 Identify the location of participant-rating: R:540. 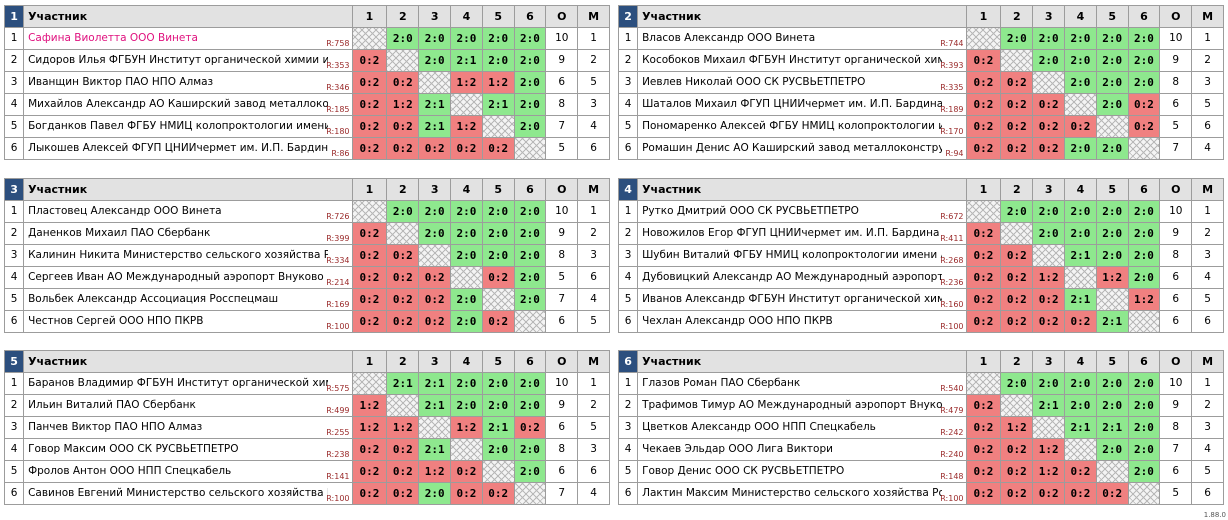
(952, 388).